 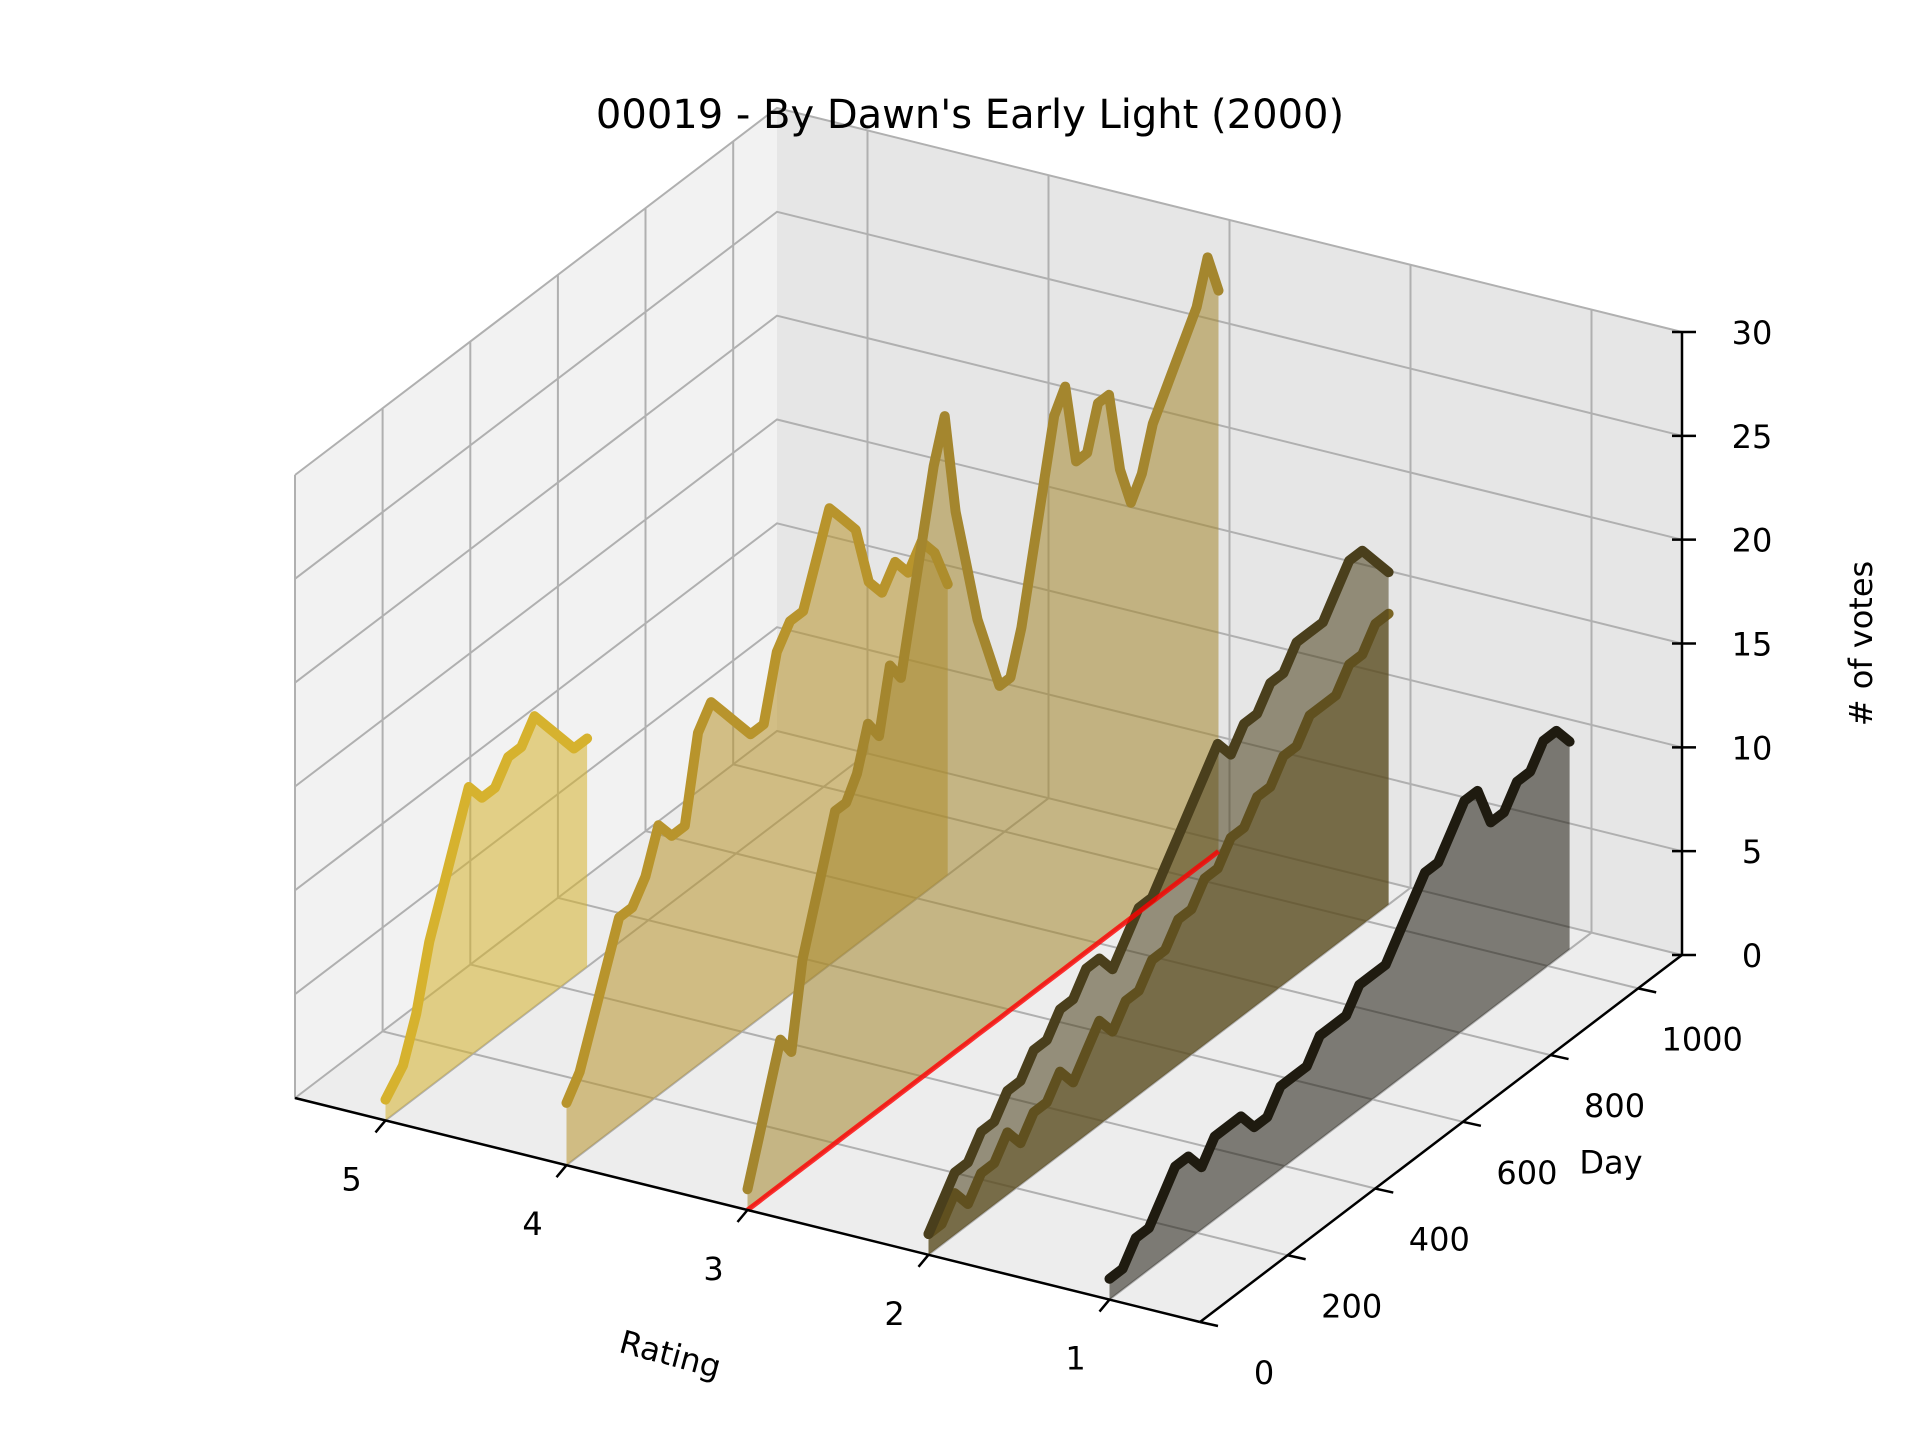 I want to click on x-tick-label: 5, so click(x=351, y=1179).